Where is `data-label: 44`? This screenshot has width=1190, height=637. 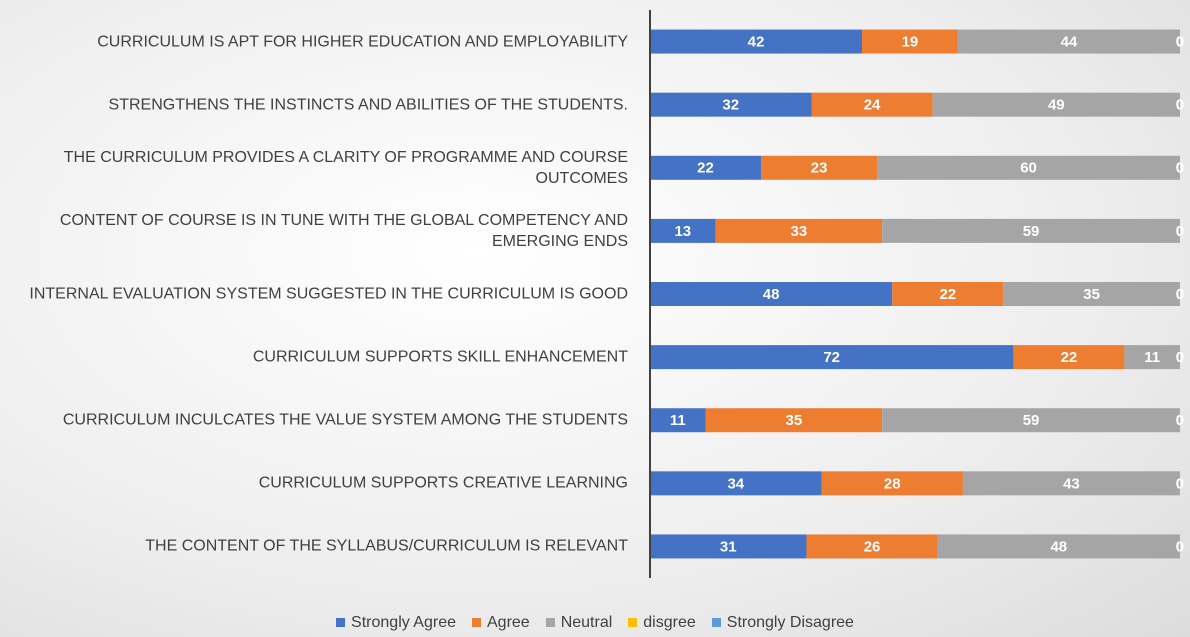
data-label: 44 is located at coordinates (1069, 42).